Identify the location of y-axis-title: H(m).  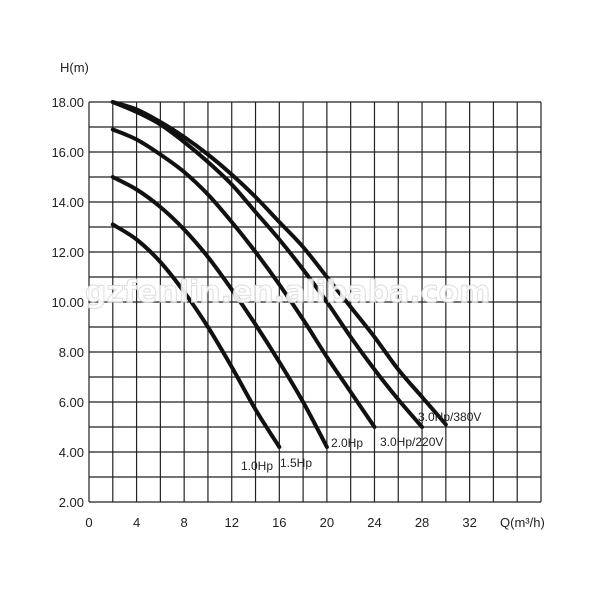
(74, 67).